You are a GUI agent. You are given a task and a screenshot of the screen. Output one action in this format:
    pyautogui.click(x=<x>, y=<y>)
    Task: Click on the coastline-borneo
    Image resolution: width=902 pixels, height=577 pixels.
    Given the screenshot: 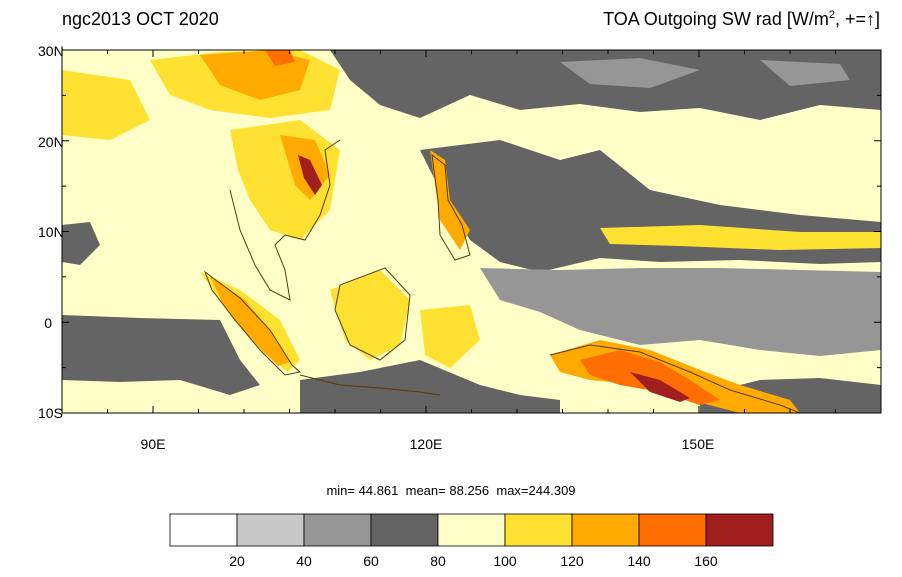 What is the action you would take?
    pyautogui.click(x=372, y=314)
    